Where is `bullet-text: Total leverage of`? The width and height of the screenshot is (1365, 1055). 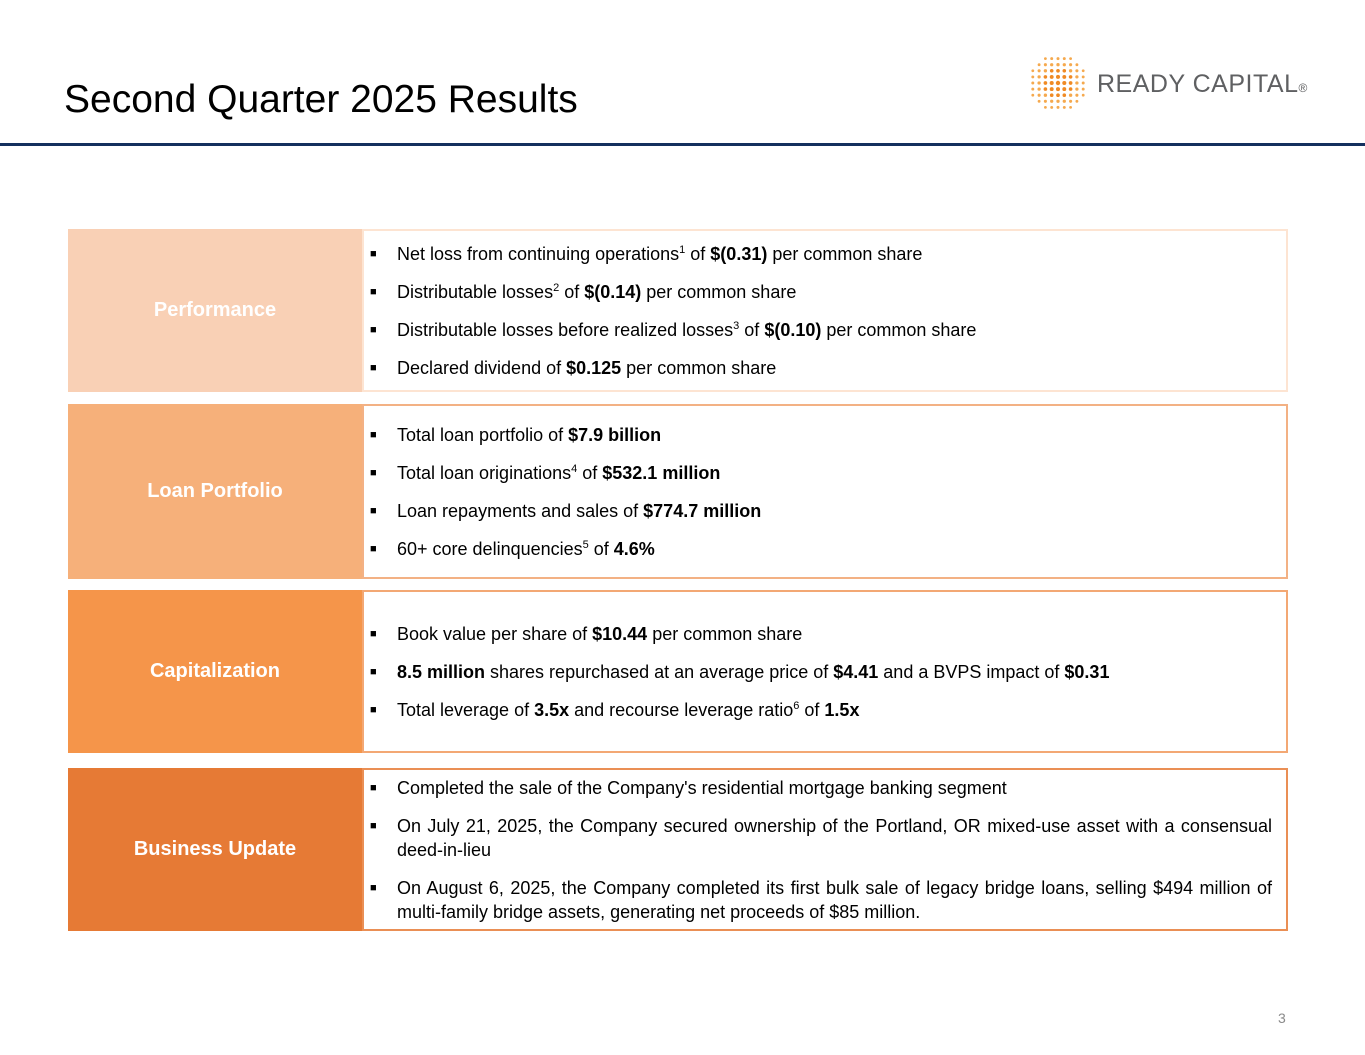
bullet-text: Total leverage of is located at coordinates (466, 709).